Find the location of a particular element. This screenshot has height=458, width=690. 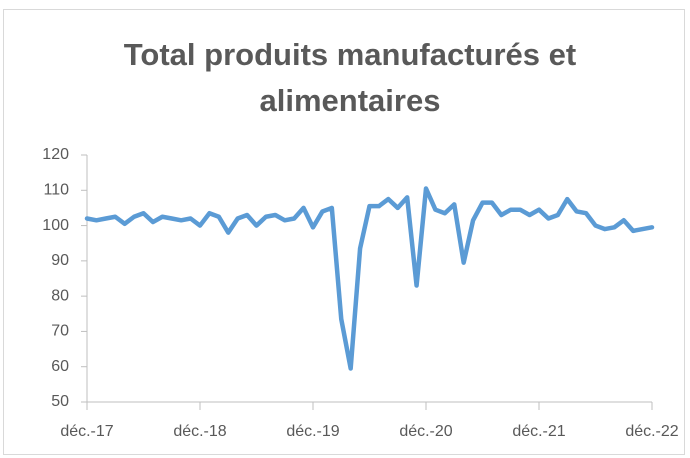

x-tick-label: déc.-20 is located at coordinates (425, 431).